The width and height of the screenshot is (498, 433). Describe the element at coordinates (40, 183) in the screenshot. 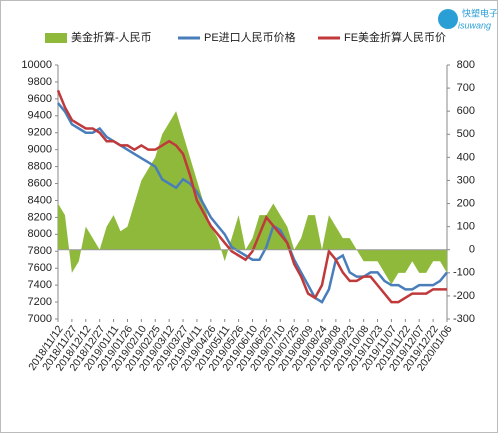

I see `y-tick-label: 8600` at that location.